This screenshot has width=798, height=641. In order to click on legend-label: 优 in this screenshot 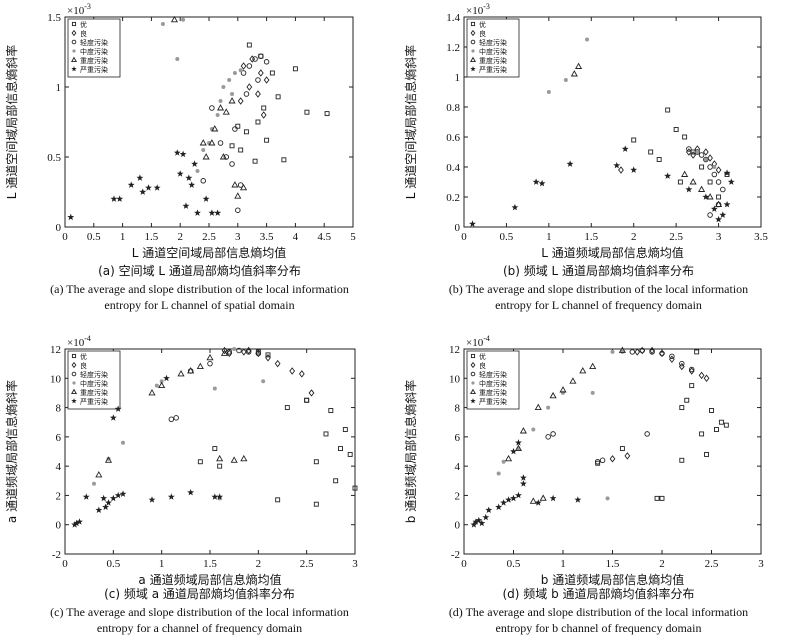, I will do `click(83, 24)`.